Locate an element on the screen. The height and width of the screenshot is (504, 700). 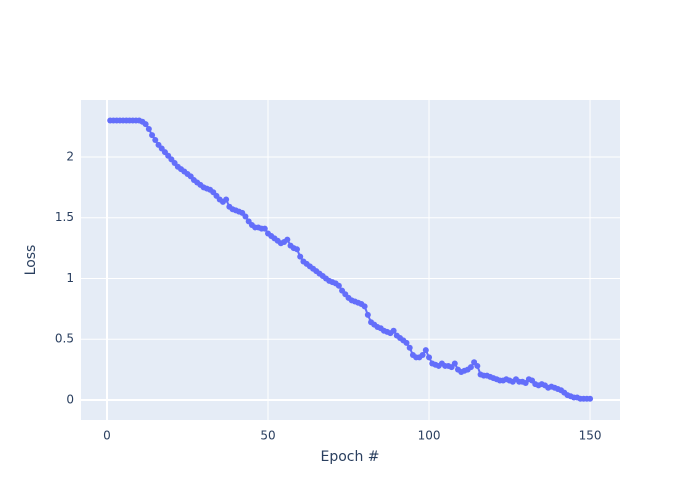
y-tick-label: 0.5 is located at coordinates (64, 339).